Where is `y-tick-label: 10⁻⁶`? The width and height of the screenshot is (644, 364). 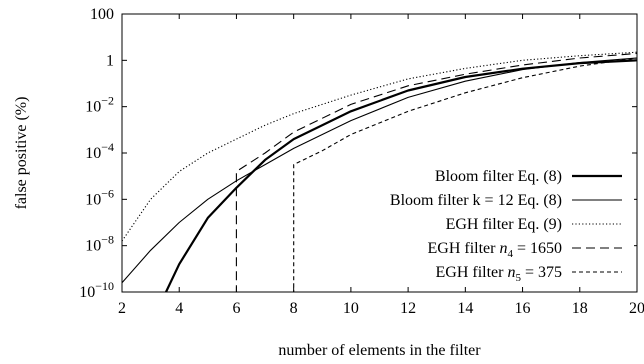 y-tick-label: 10⁻⁶ is located at coordinates (99, 197).